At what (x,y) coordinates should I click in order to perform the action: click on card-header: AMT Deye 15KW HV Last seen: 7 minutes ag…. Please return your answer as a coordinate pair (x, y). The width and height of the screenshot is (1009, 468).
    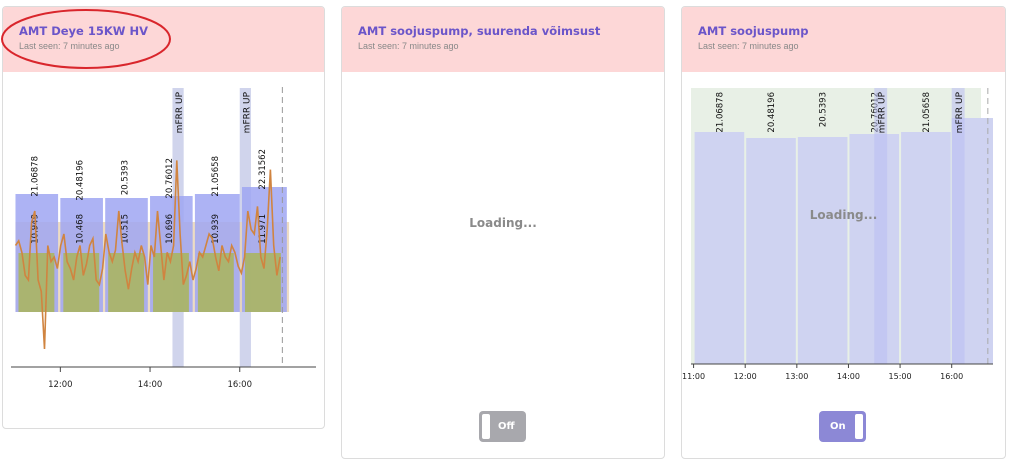
    Looking at the image, I should click on (163, 39).